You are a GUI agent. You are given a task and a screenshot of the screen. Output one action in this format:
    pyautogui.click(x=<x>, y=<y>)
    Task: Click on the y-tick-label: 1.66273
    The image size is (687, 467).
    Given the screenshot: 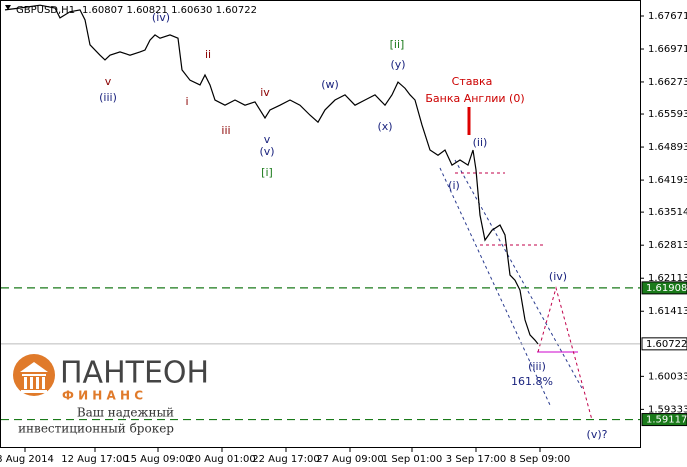 What is the action you would take?
    pyautogui.click(x=667, y=82)
    